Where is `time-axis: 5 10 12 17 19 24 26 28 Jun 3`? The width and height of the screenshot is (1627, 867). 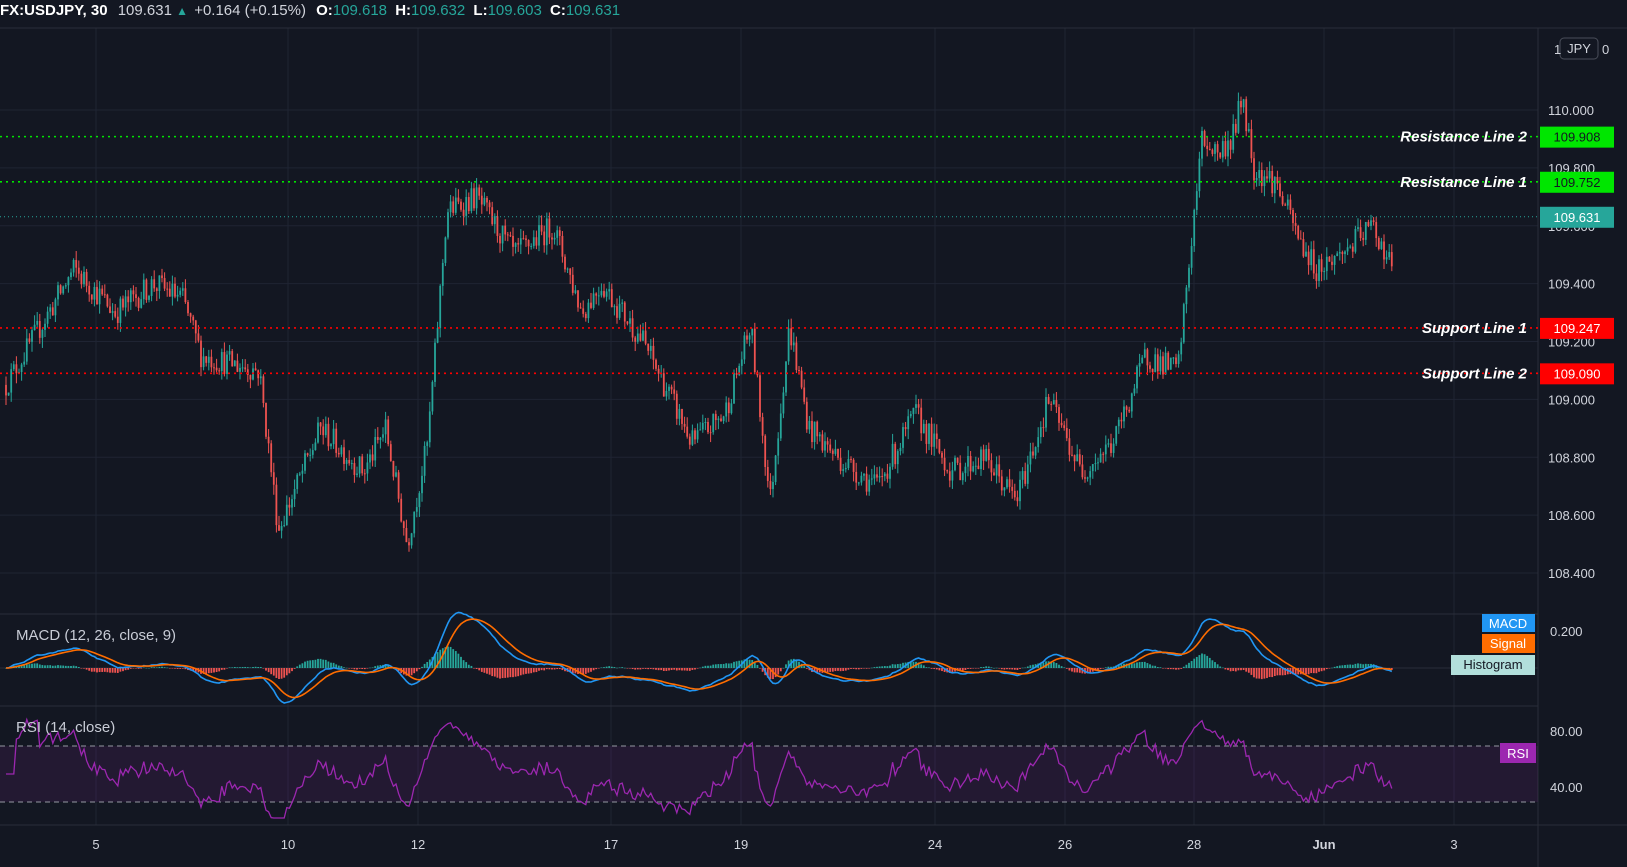
time-axis: 5 10 12 17 19 24 26 28 Jun 3 is located at coordinates (774, 844).